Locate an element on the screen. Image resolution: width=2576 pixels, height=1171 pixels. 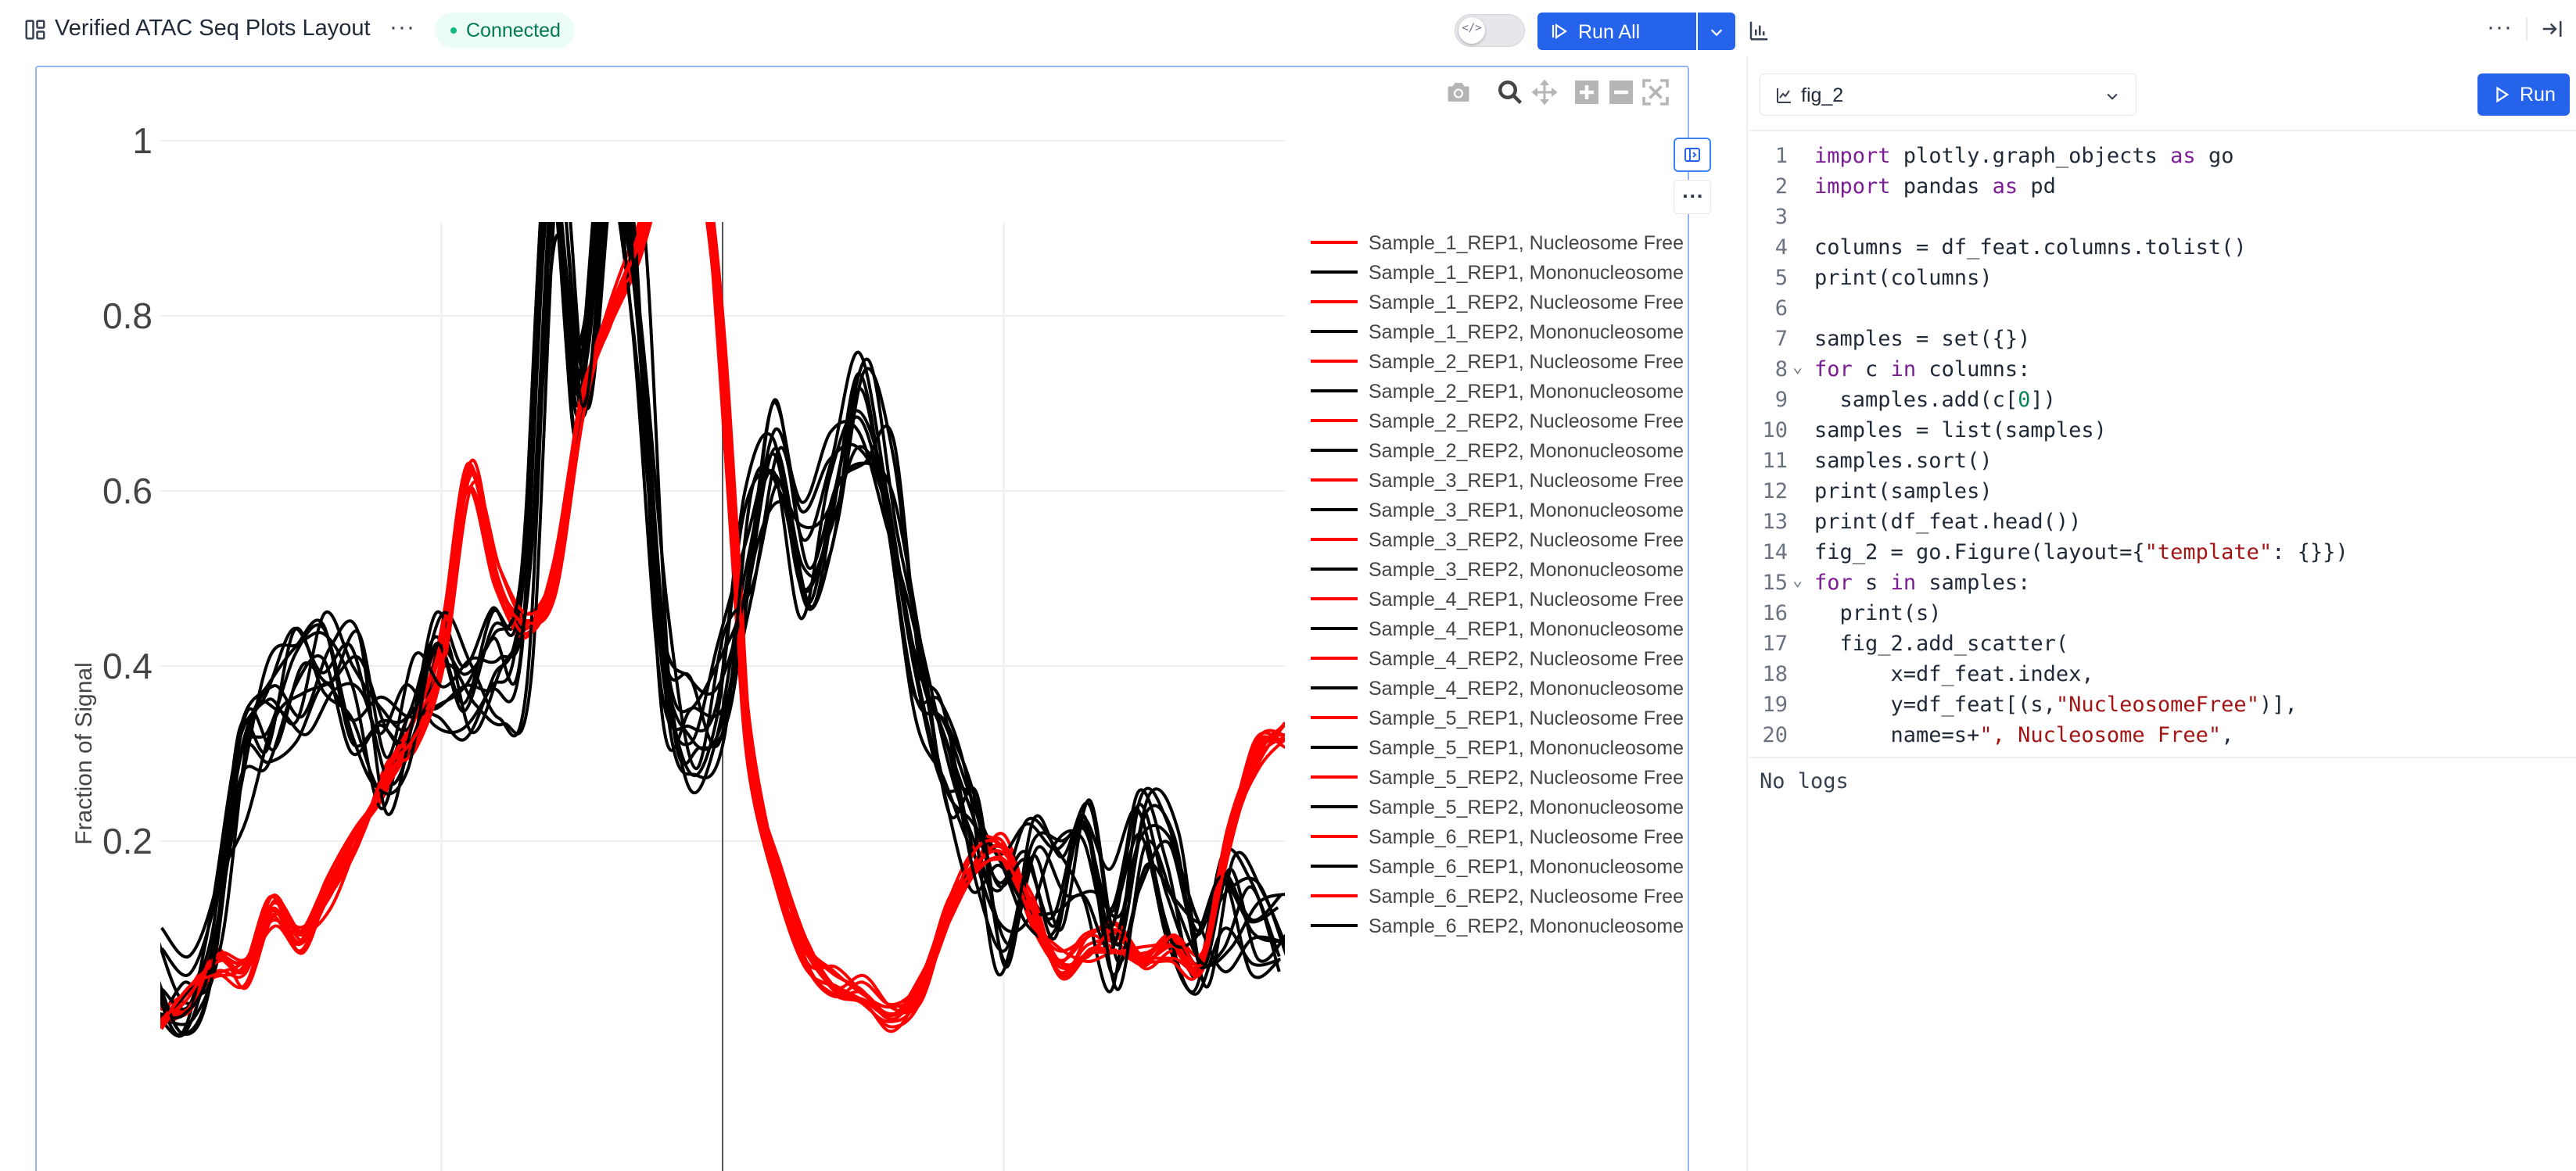
code-line: 4 columns = df_feat.columns.tolist() is located at coordinates (2162, 246).